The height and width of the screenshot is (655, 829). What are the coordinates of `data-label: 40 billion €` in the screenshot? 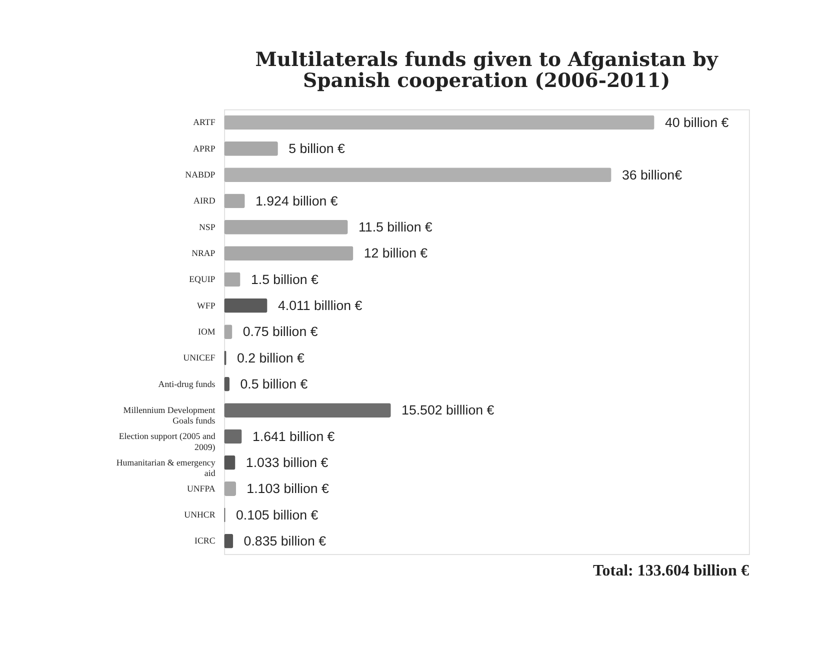 It's located at (697, 122).